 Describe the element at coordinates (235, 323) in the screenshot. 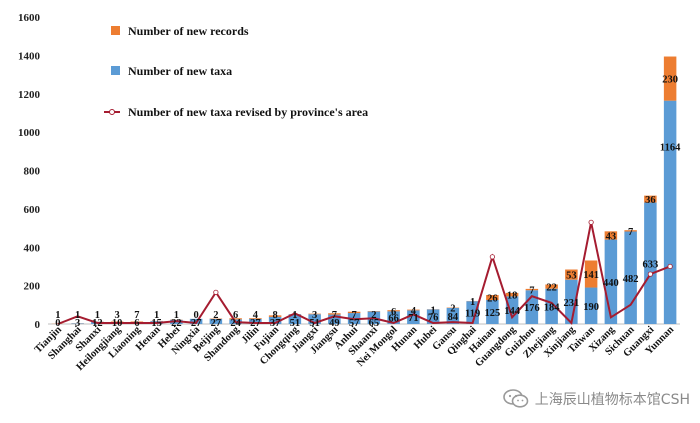

I see `label-new-taxa: 24` at that location.